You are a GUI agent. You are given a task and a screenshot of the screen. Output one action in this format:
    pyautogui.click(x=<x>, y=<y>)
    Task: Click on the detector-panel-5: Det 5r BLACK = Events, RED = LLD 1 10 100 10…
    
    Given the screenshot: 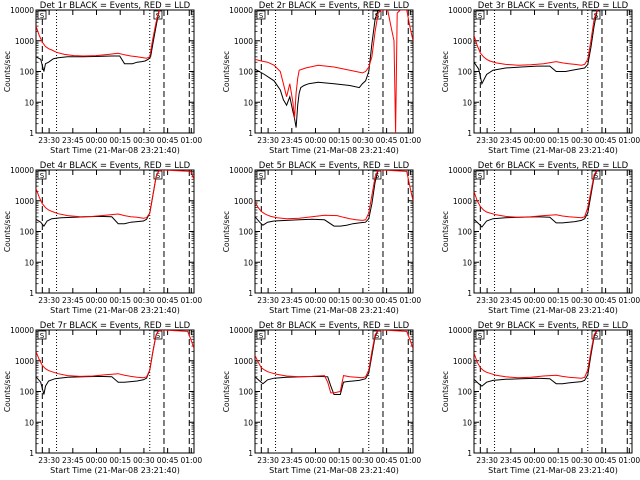 What is the action you would take?
    pyautogui.click(x=321, y=238)
    